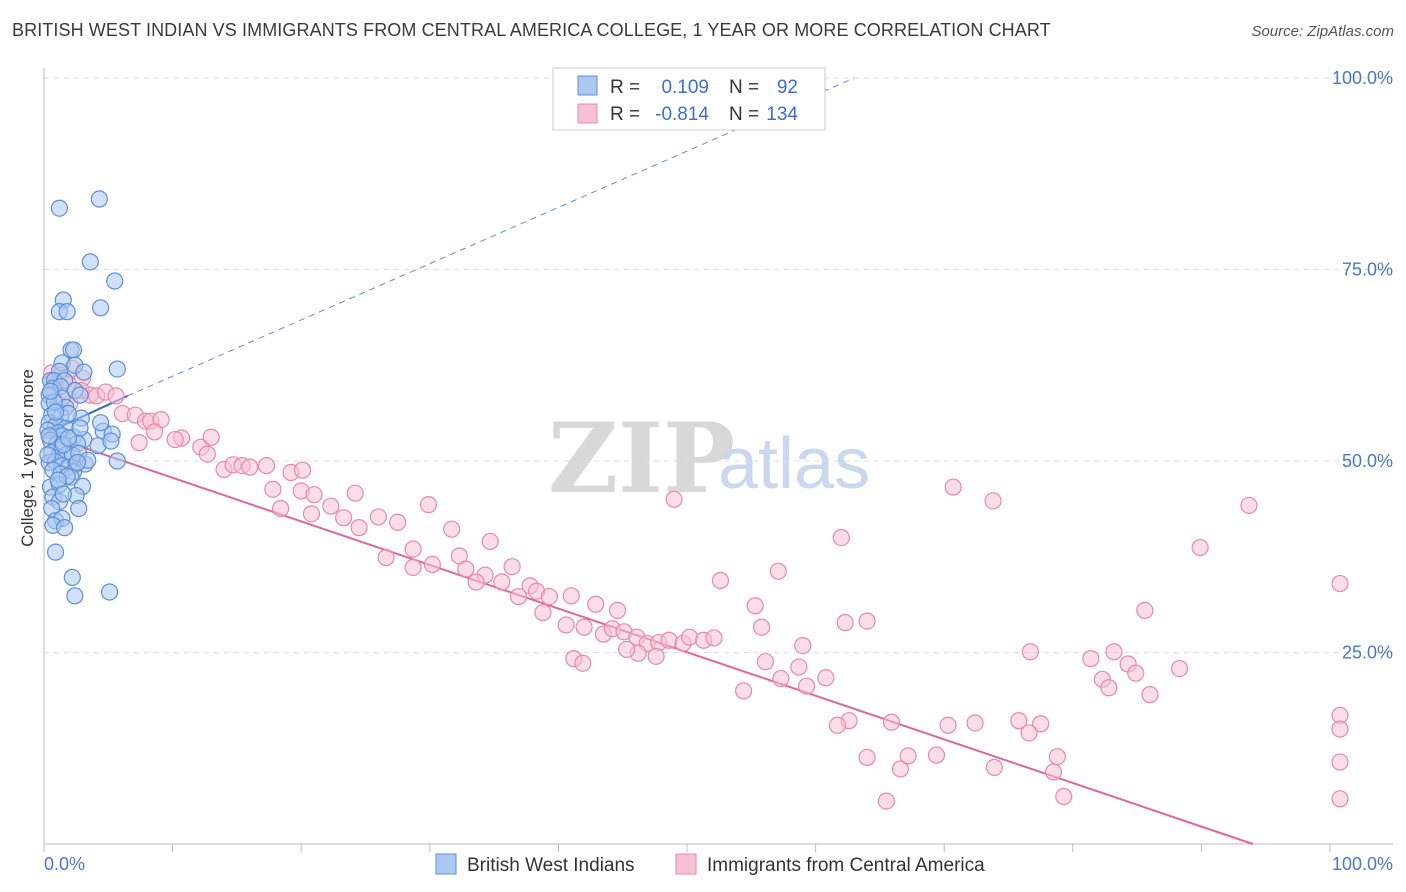  I want to click on legend-n-label-pink: N =, so click(744, 114).